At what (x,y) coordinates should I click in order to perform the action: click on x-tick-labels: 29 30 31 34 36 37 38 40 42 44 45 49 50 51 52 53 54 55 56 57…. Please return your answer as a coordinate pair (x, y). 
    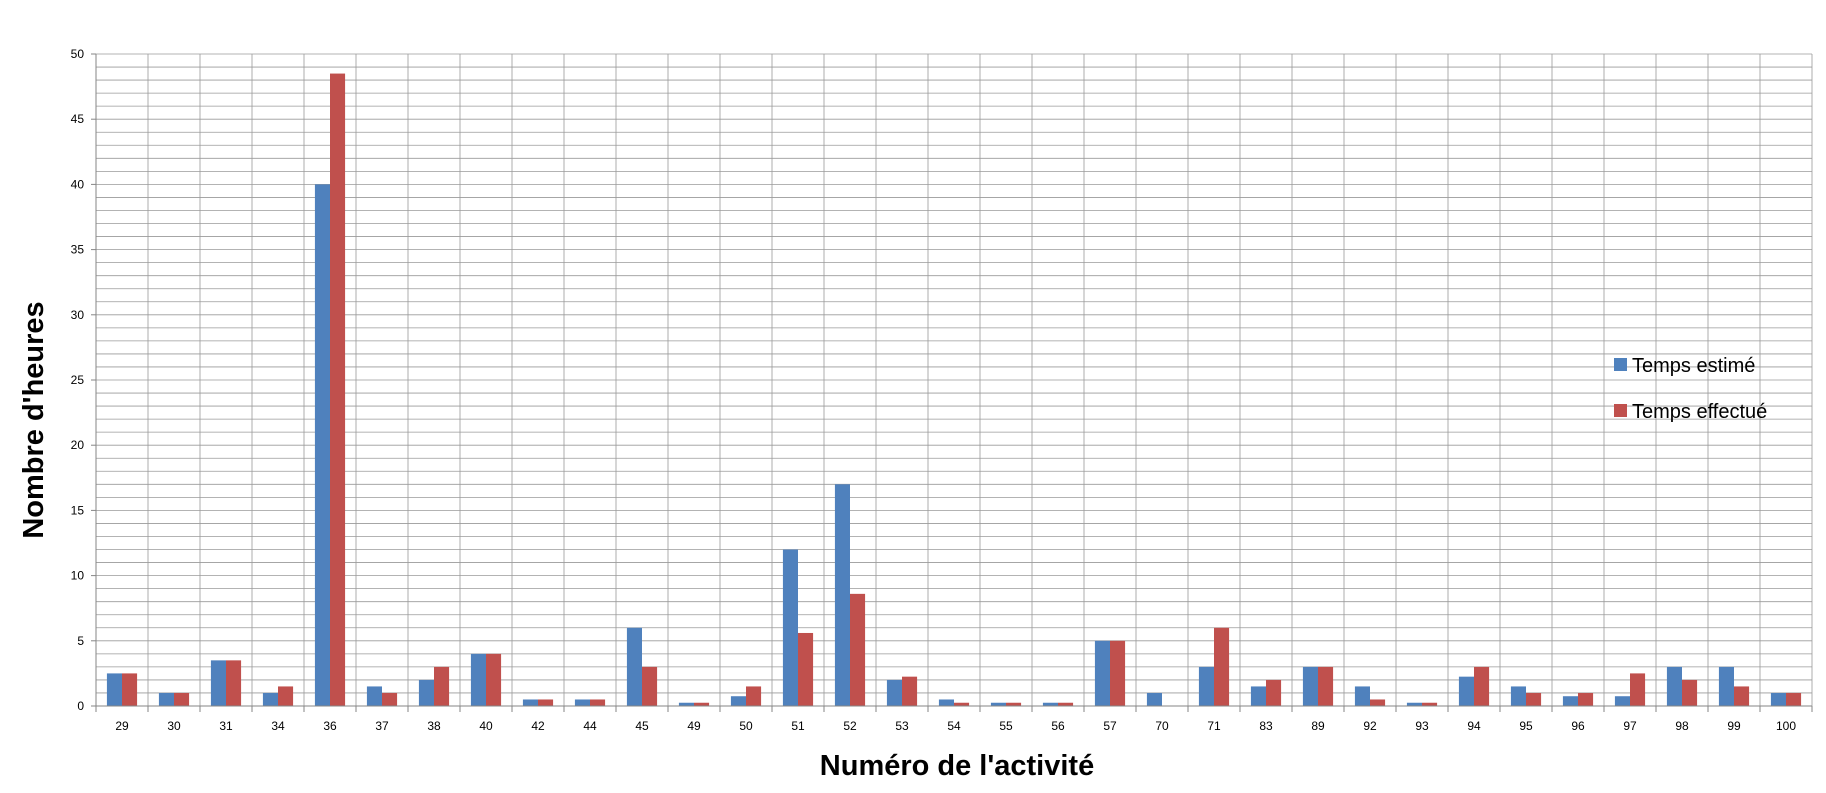
    Looking at the image, I should click on (955, 726).